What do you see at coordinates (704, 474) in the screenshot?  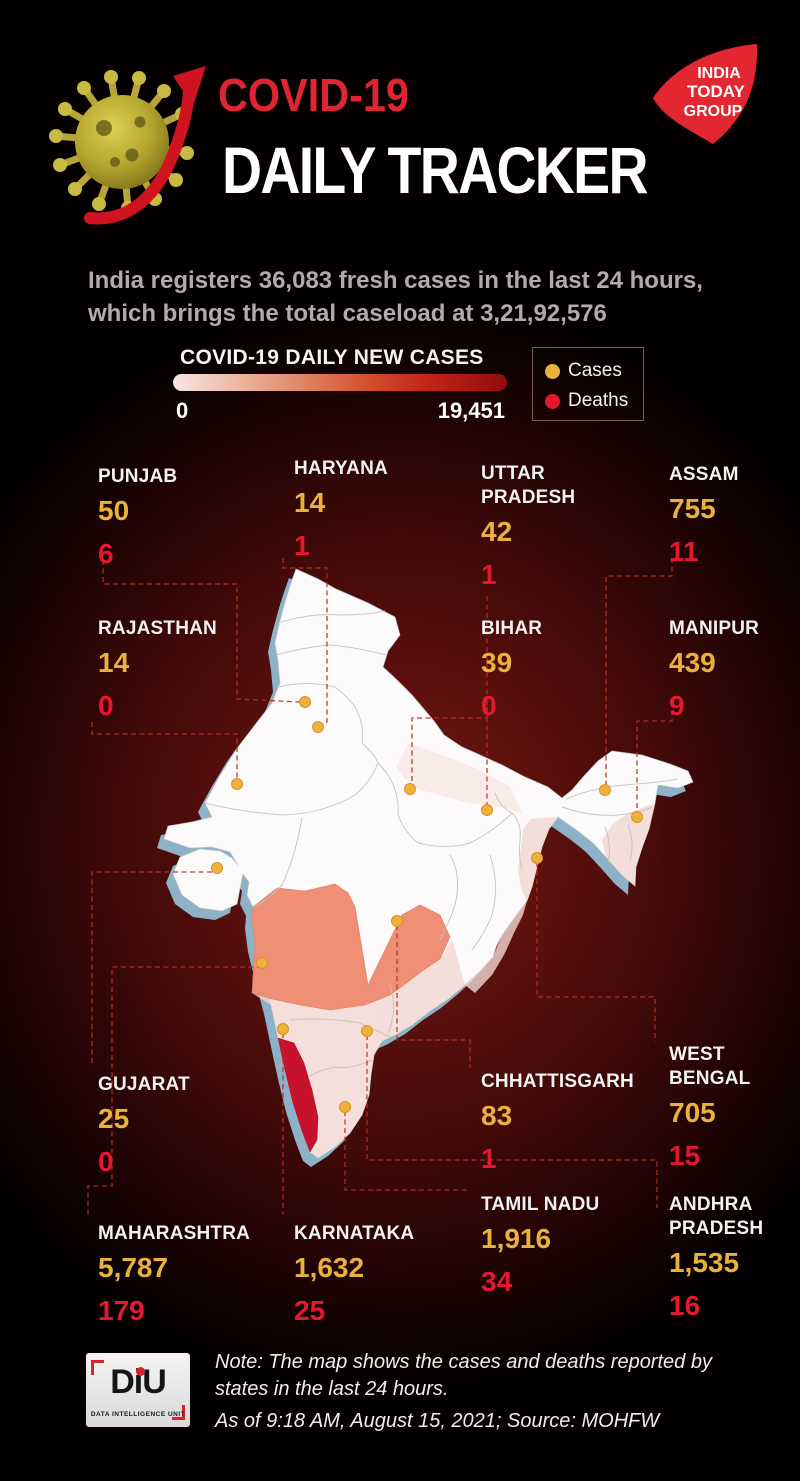 I see `state-name: ASSAM` at bounding box center [704, 474].